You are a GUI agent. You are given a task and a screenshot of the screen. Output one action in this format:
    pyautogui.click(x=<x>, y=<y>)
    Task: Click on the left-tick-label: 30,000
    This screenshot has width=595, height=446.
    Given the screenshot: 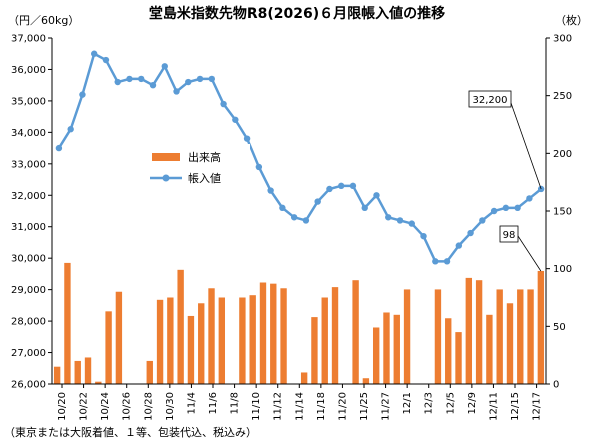 What is the action you would take?
    pyautogui.click(x=28, y=259)
    